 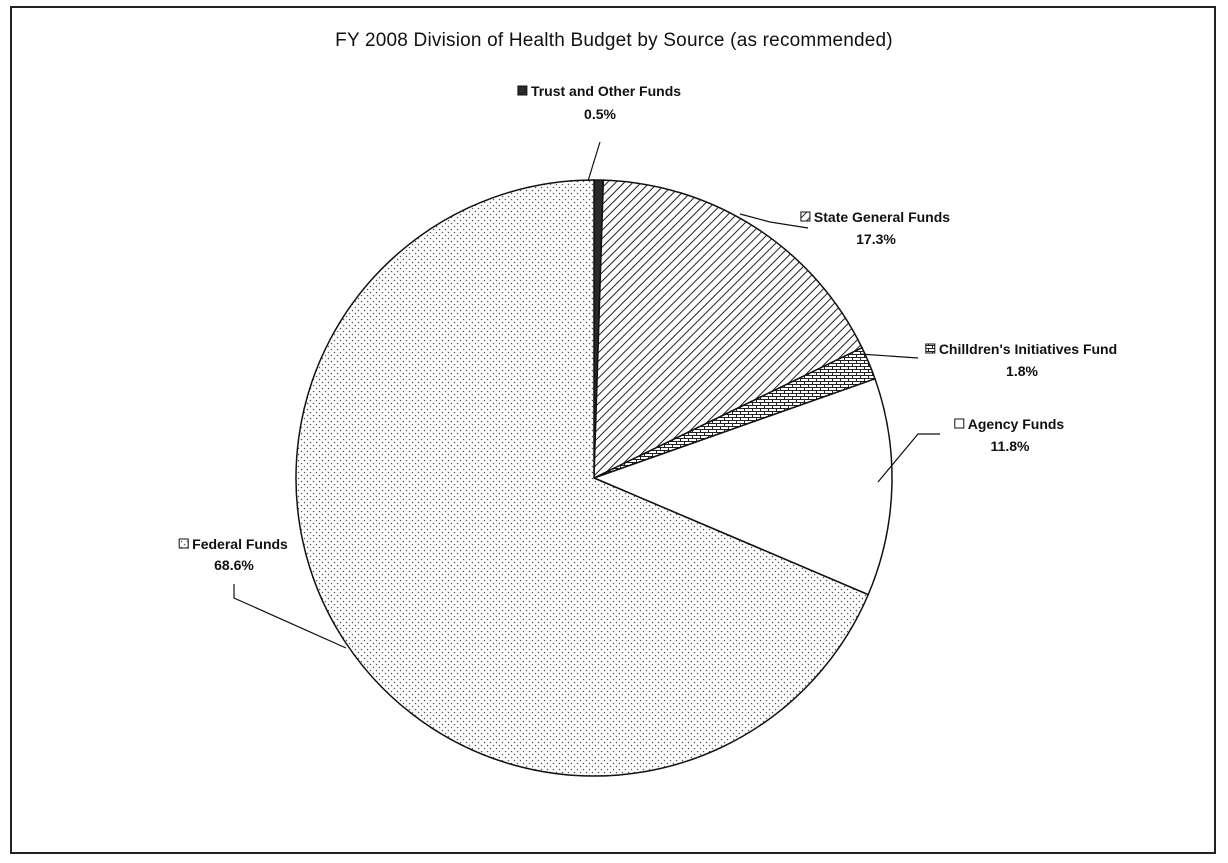 I want to click on slice-value-federal-funds: 68.6%, so click(x=234, y=565).